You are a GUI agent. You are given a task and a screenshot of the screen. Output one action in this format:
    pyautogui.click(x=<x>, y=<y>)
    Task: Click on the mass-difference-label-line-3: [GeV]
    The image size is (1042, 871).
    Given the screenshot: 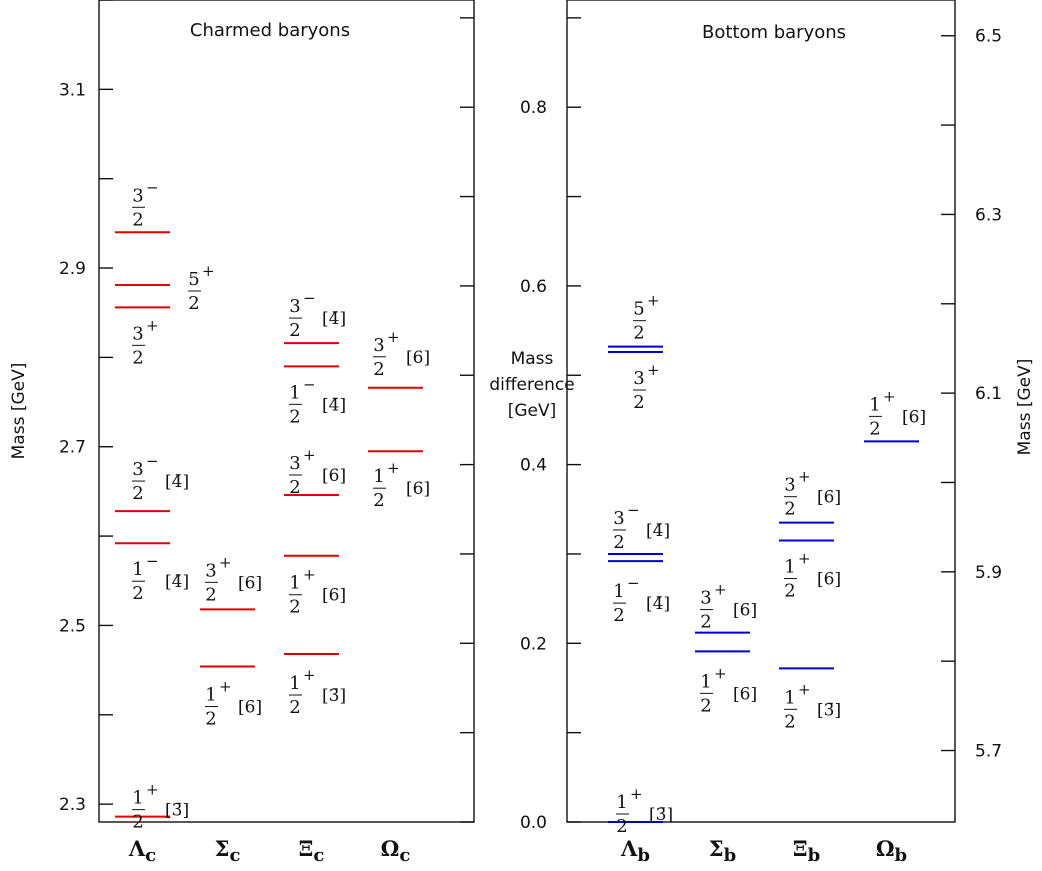 What is the action you would take?
    pyautogui.click(x=532, y=411)
    